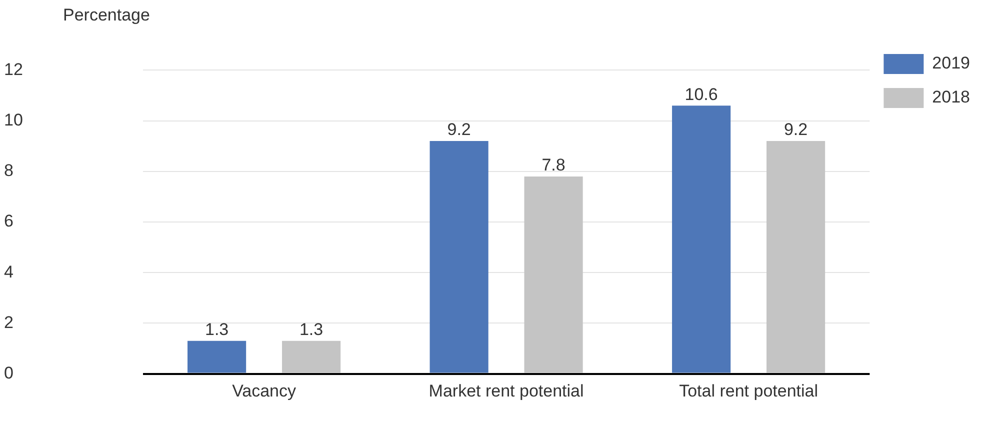 This screenshot has width=990, height=444. I want to click on x-tick-label: Vacancy, so click(264, 391).